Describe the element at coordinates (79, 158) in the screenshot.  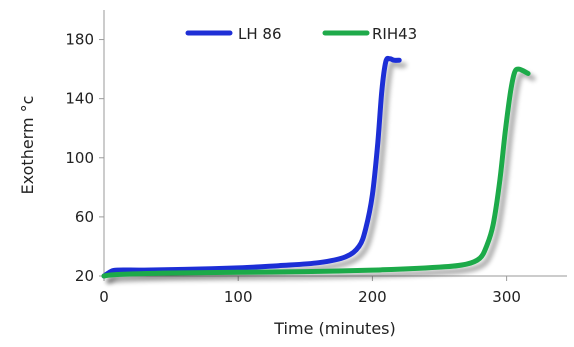
I see `y-tick-label: 100` at that location.